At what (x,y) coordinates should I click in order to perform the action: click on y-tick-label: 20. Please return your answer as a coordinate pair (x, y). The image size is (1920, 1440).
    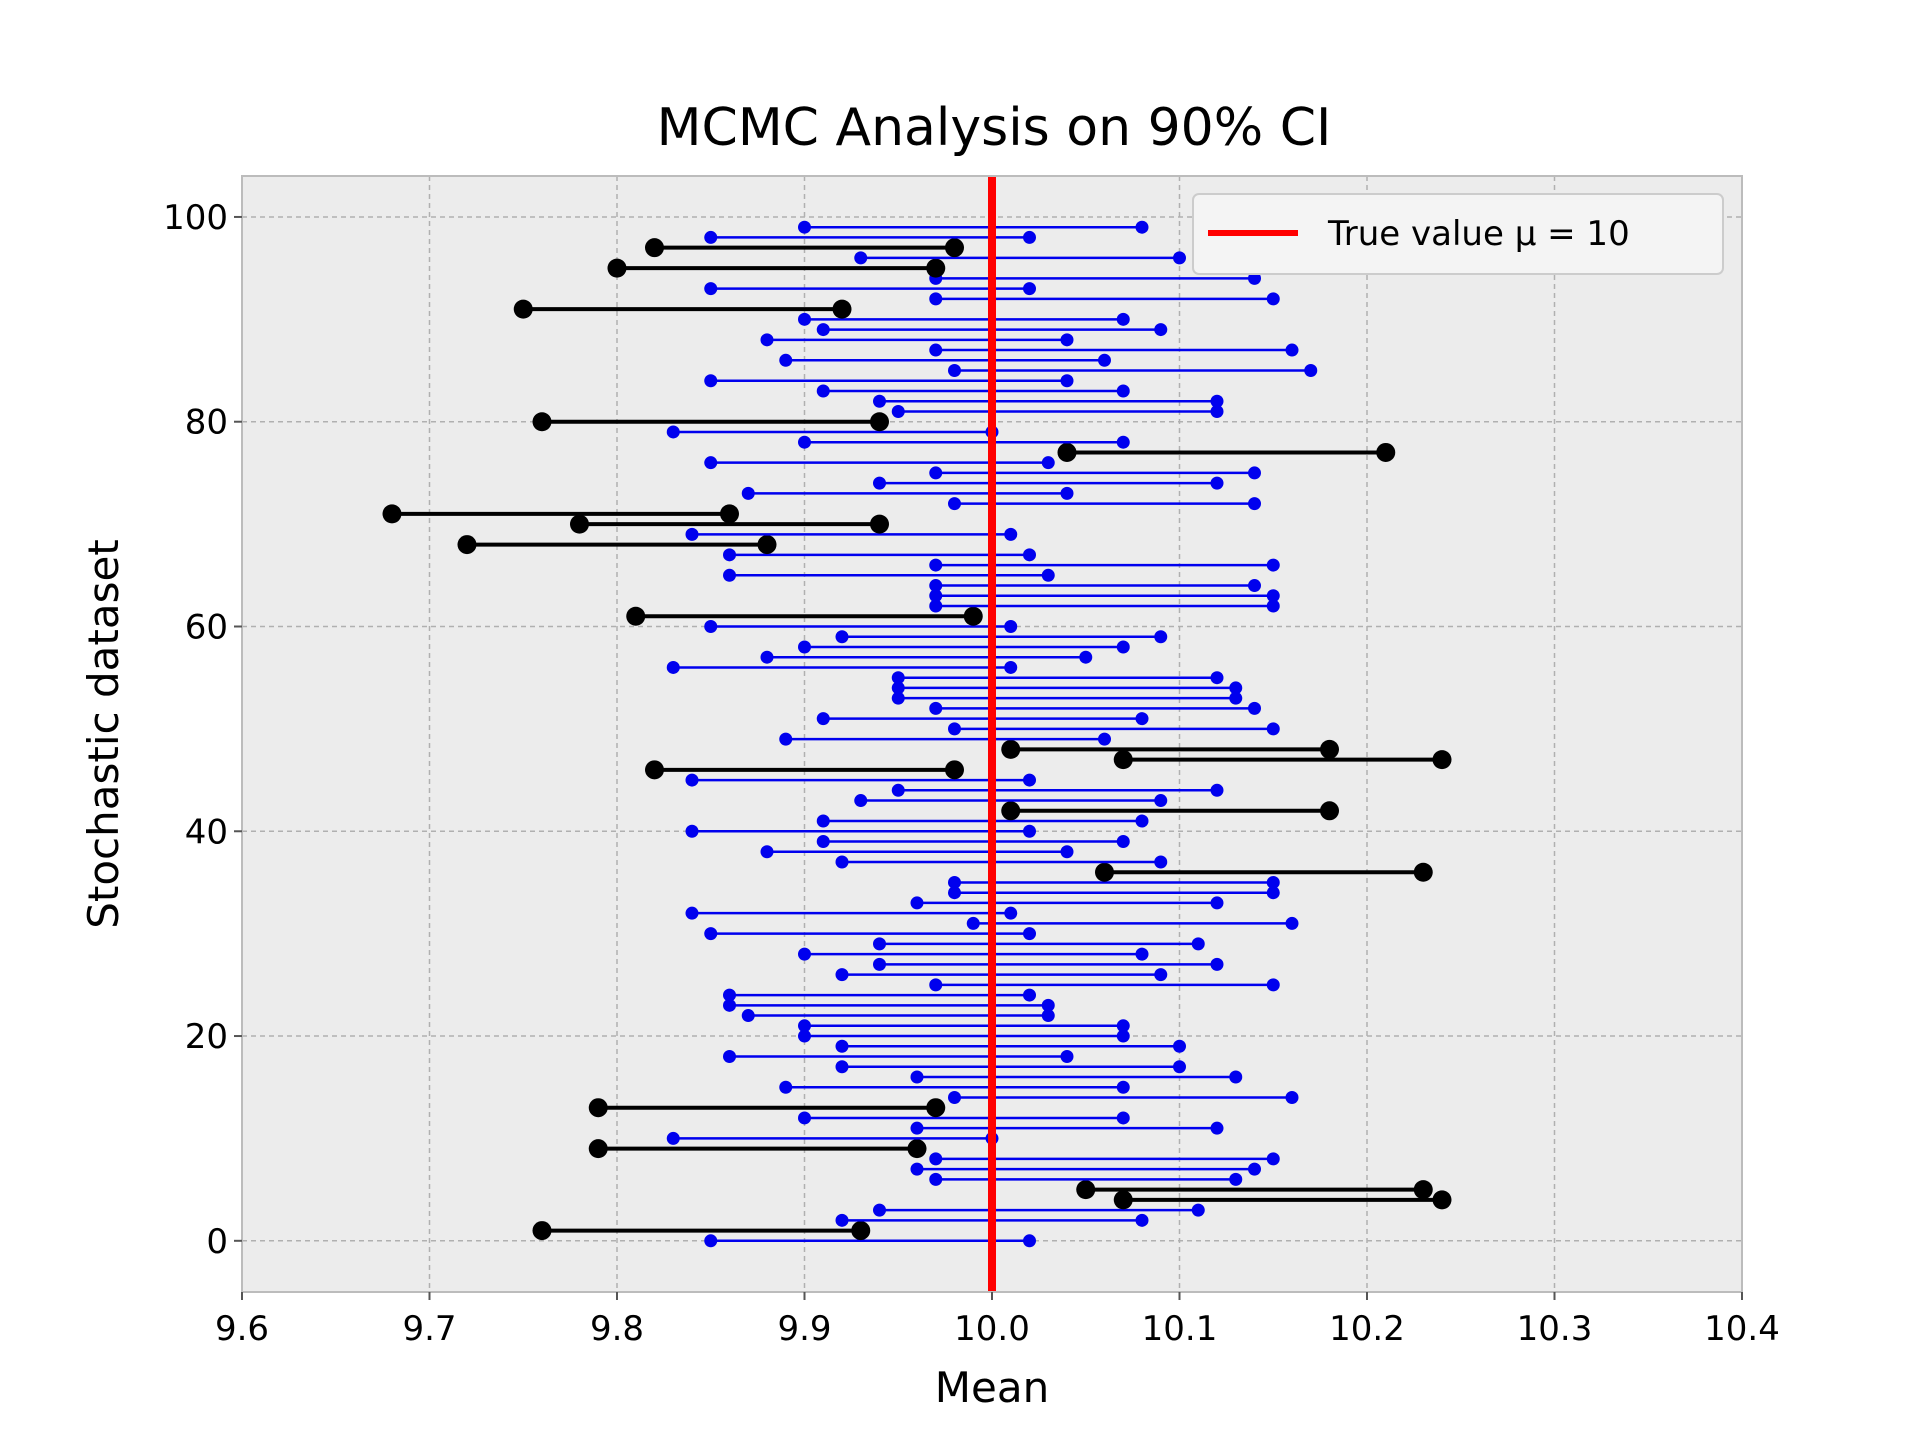
    Looking at the image, I should click on (206, 1037).